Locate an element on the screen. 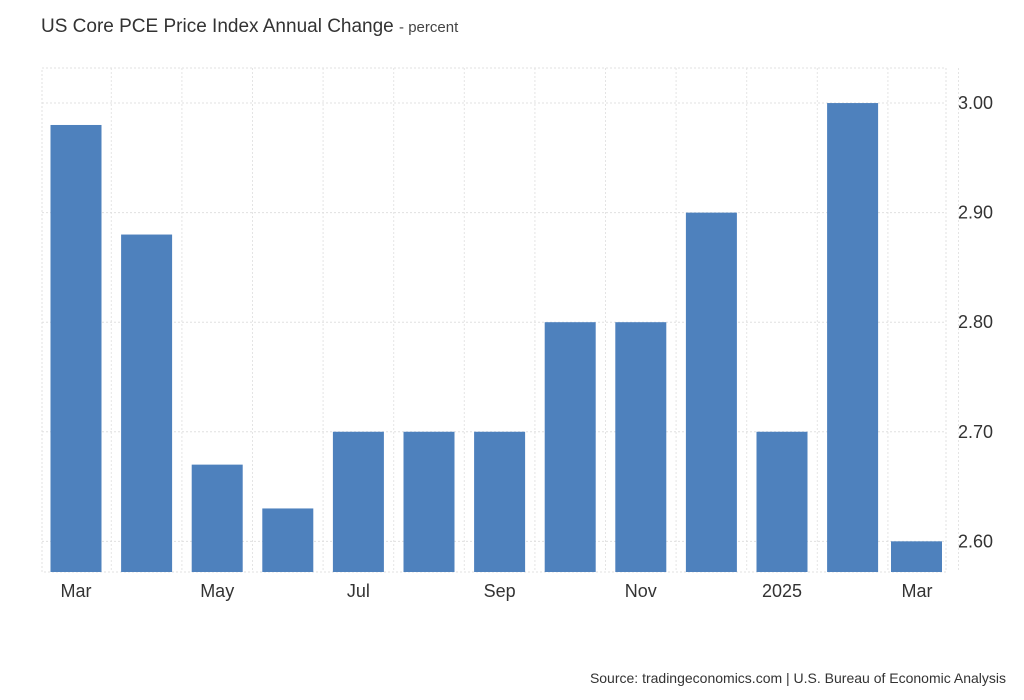 Image resolution: width=1024 pixels, height=700 pixels. title-text: US Core PCE Price Index Annual Change is located at coordinates (217, 26).